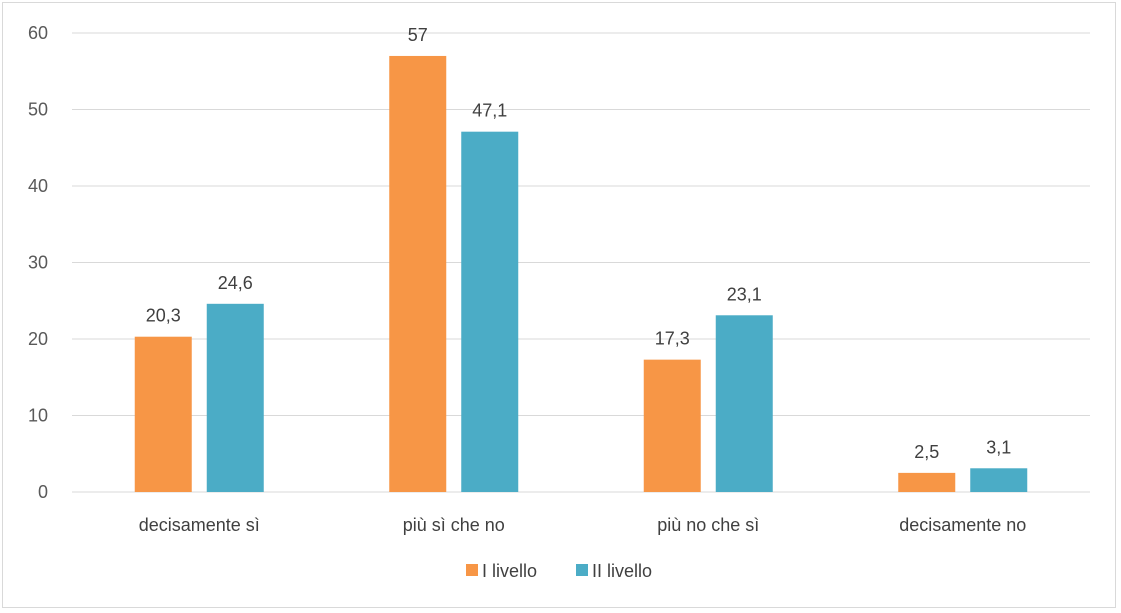 The height and width of the screenshot is (613, 1121). I want to click on data-label: 23,1, so click(744, 294).